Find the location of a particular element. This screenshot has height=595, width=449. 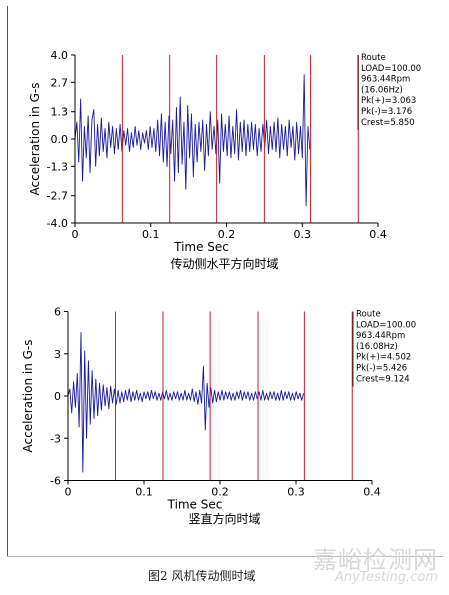

y-tick-label: 6 is located at coordinates (57, 312).